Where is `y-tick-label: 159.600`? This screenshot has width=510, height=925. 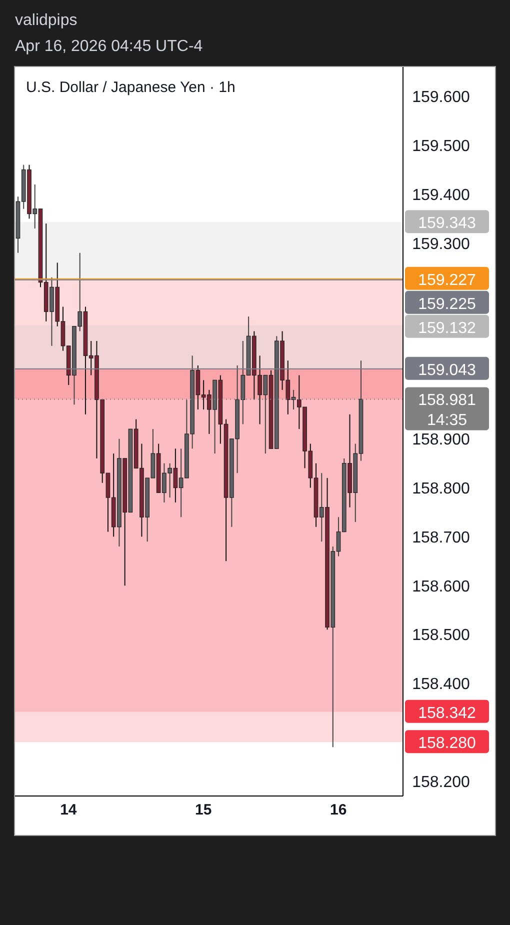 y-tick-label: 159.600 is located at coordinates (441, 97).